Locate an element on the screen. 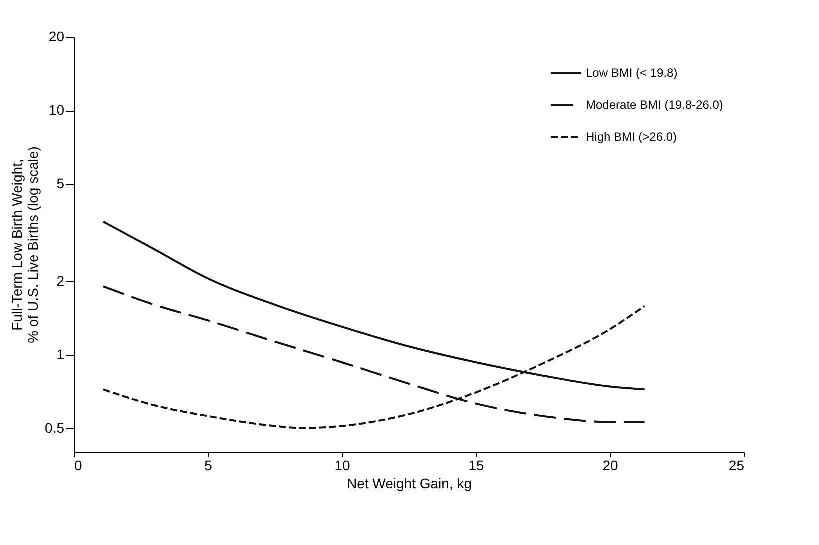  legend-label: Low BMI (< 19.8) is located at coordinates (632, 73).